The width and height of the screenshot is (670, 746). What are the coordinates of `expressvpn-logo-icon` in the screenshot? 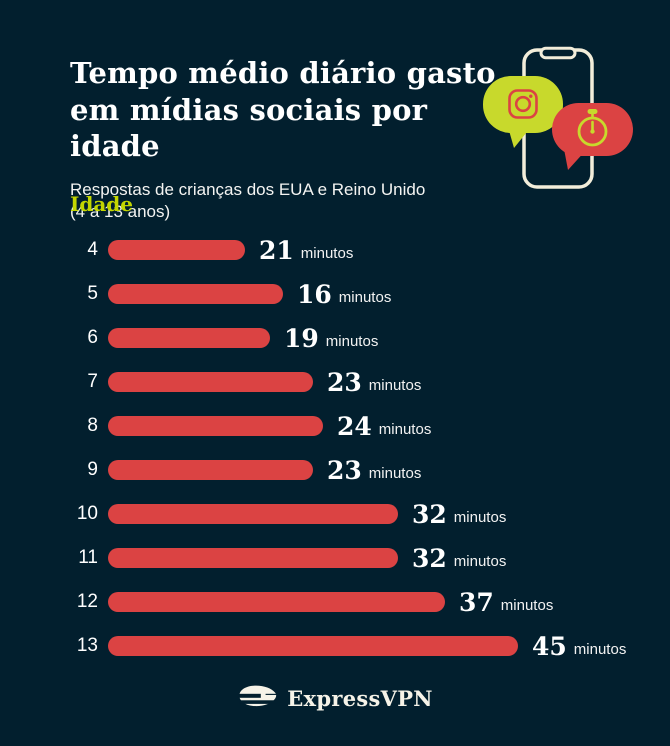 It's located at (257, 696).